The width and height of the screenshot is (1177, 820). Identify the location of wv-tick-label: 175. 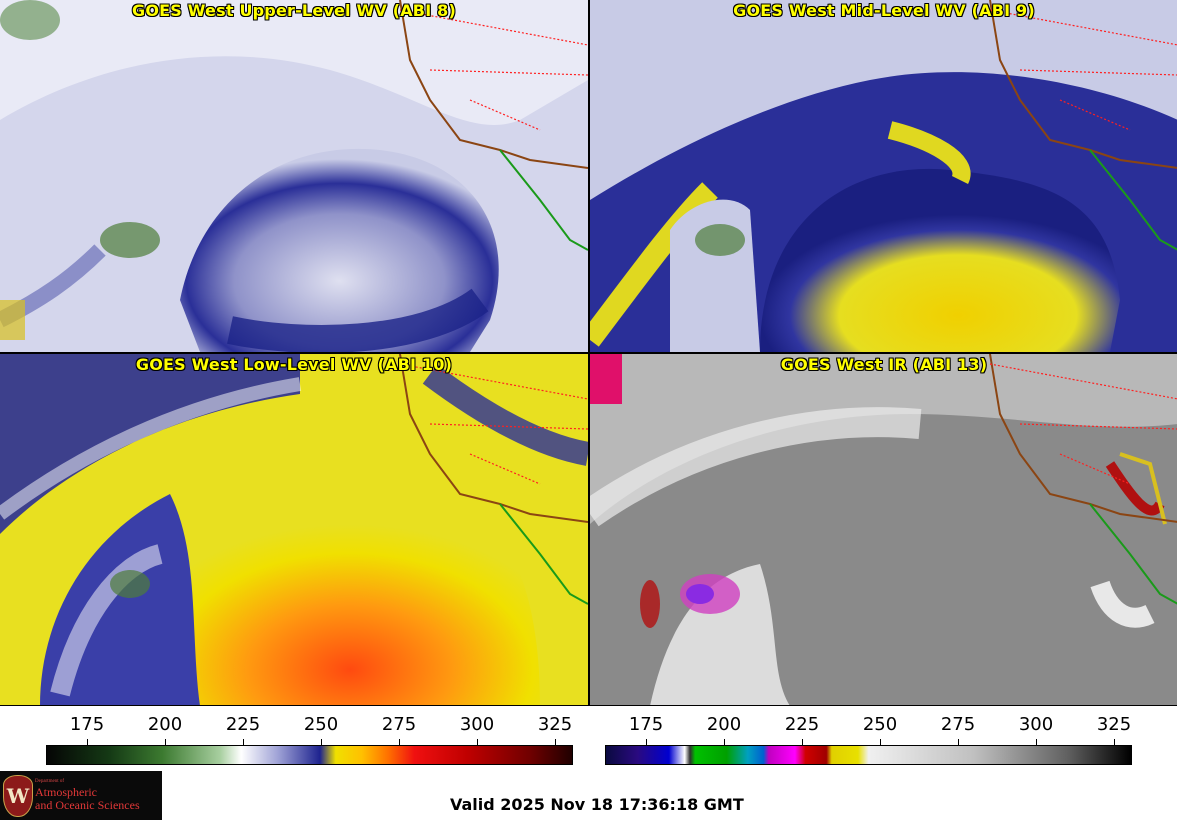
(87, 724).